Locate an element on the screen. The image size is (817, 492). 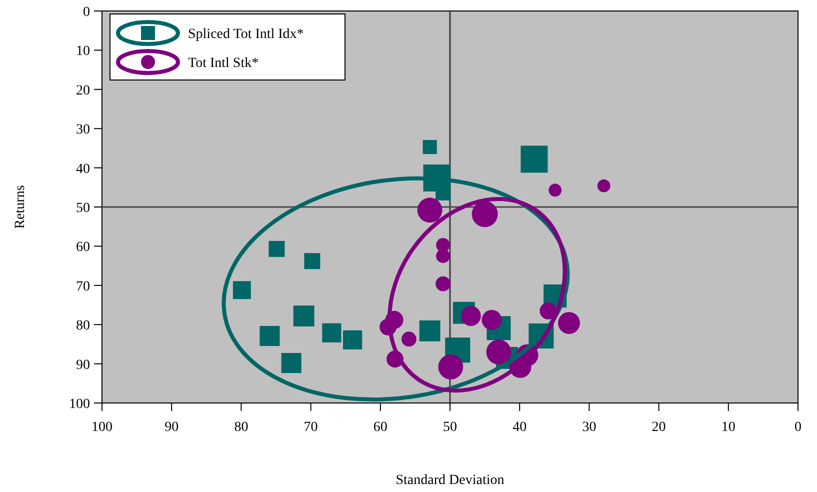
y-tick-label: 70 is located at coordinates (83, 286).